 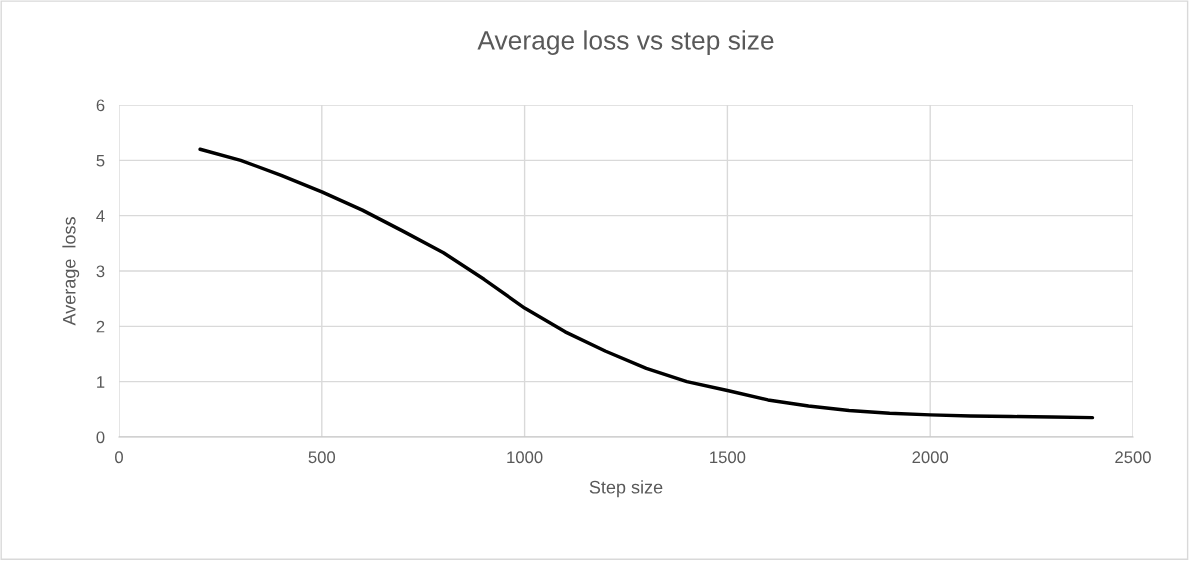 I want to click on x-tick-label: 500, so click(x=322, y=457).